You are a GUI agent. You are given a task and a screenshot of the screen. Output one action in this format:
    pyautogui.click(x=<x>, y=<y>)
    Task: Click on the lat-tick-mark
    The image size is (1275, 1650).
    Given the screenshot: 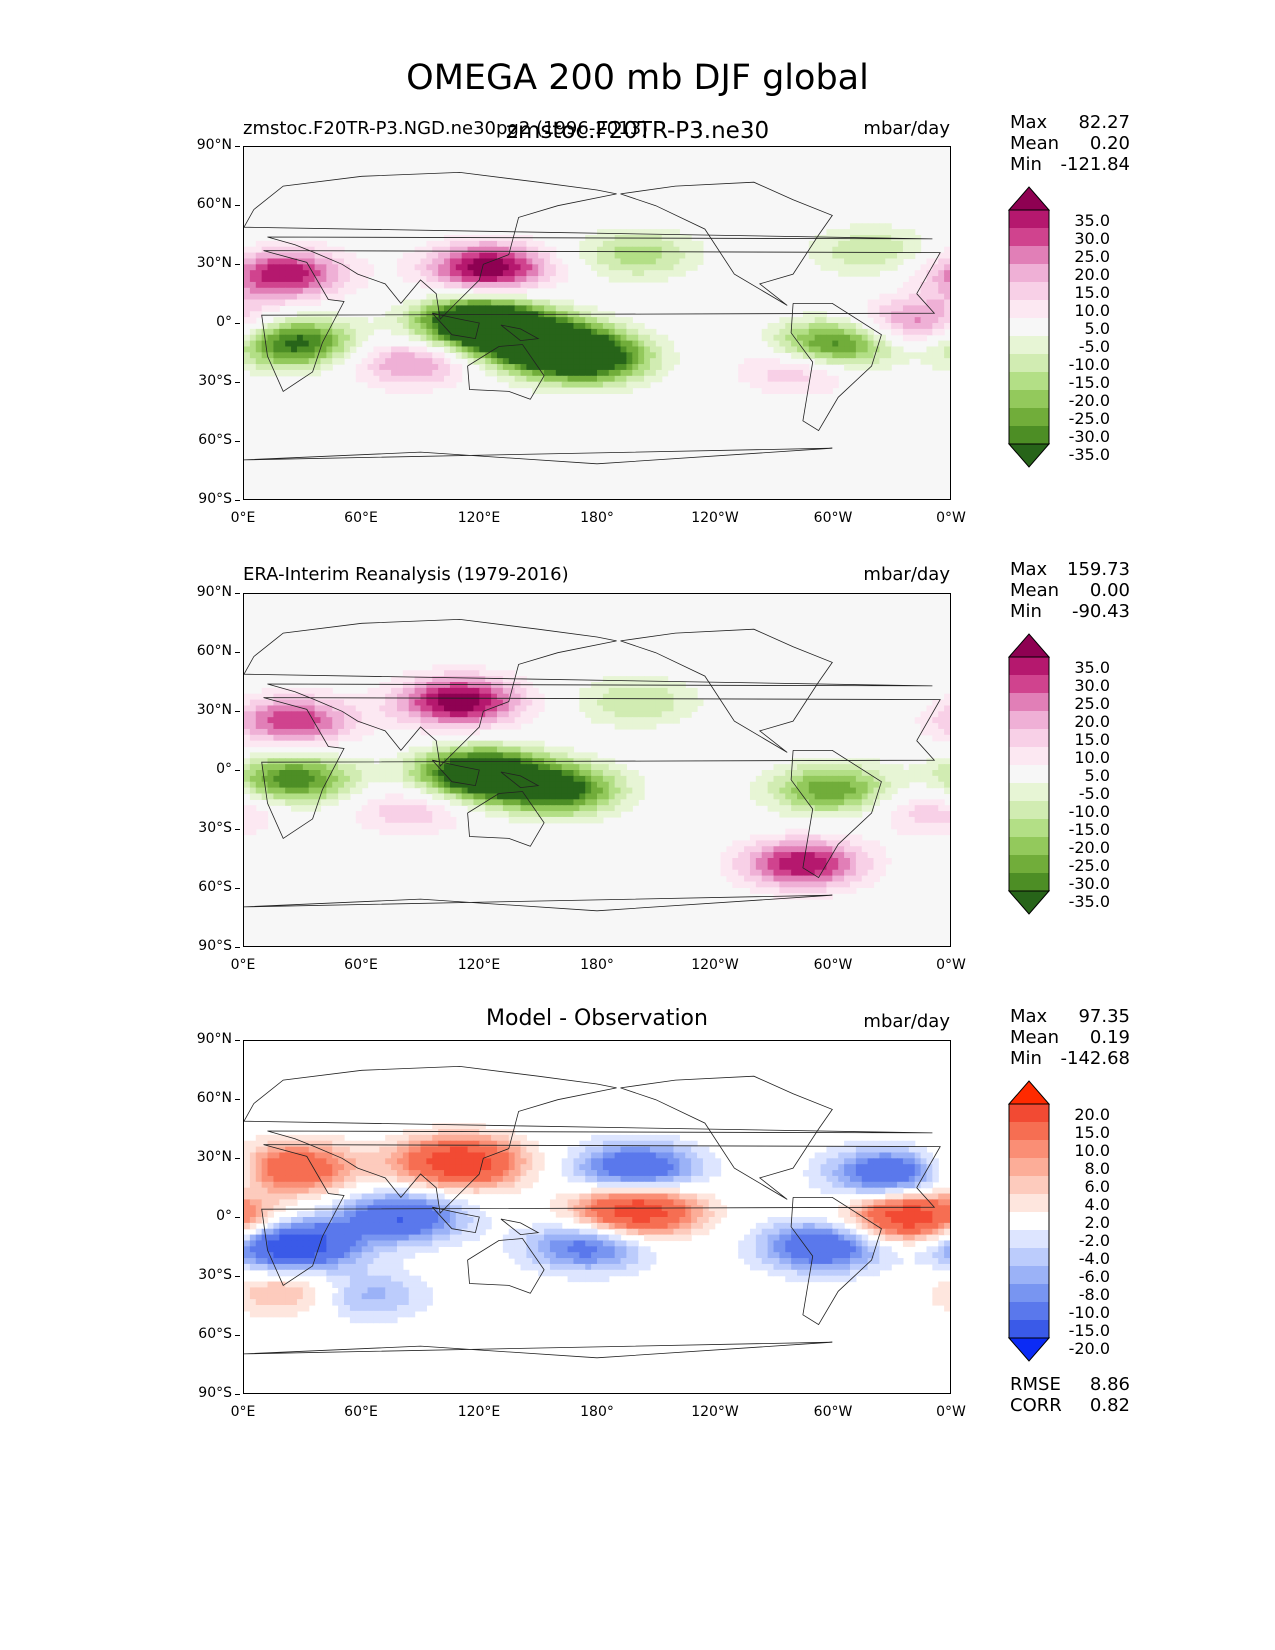 What is the action you would take?
    pyautogui.click(x=237, y=711)
    